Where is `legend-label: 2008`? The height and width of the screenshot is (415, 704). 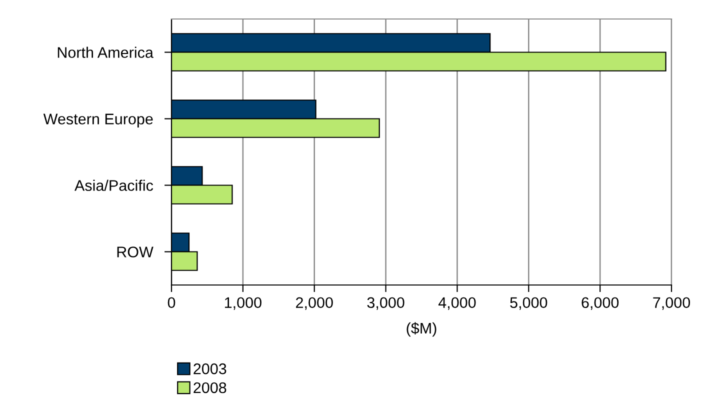
legend-label: 2008 is located at coordinates (210, 388).